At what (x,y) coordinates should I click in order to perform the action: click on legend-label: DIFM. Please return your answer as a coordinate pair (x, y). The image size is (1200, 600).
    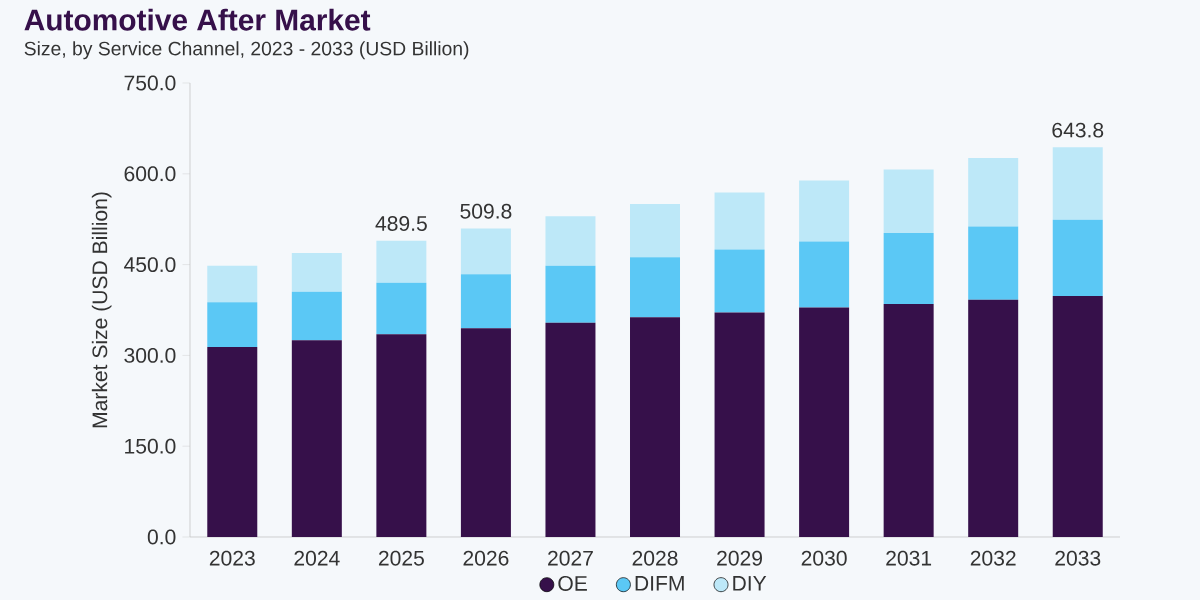
    Looking at the image, I should click on (659, 583).